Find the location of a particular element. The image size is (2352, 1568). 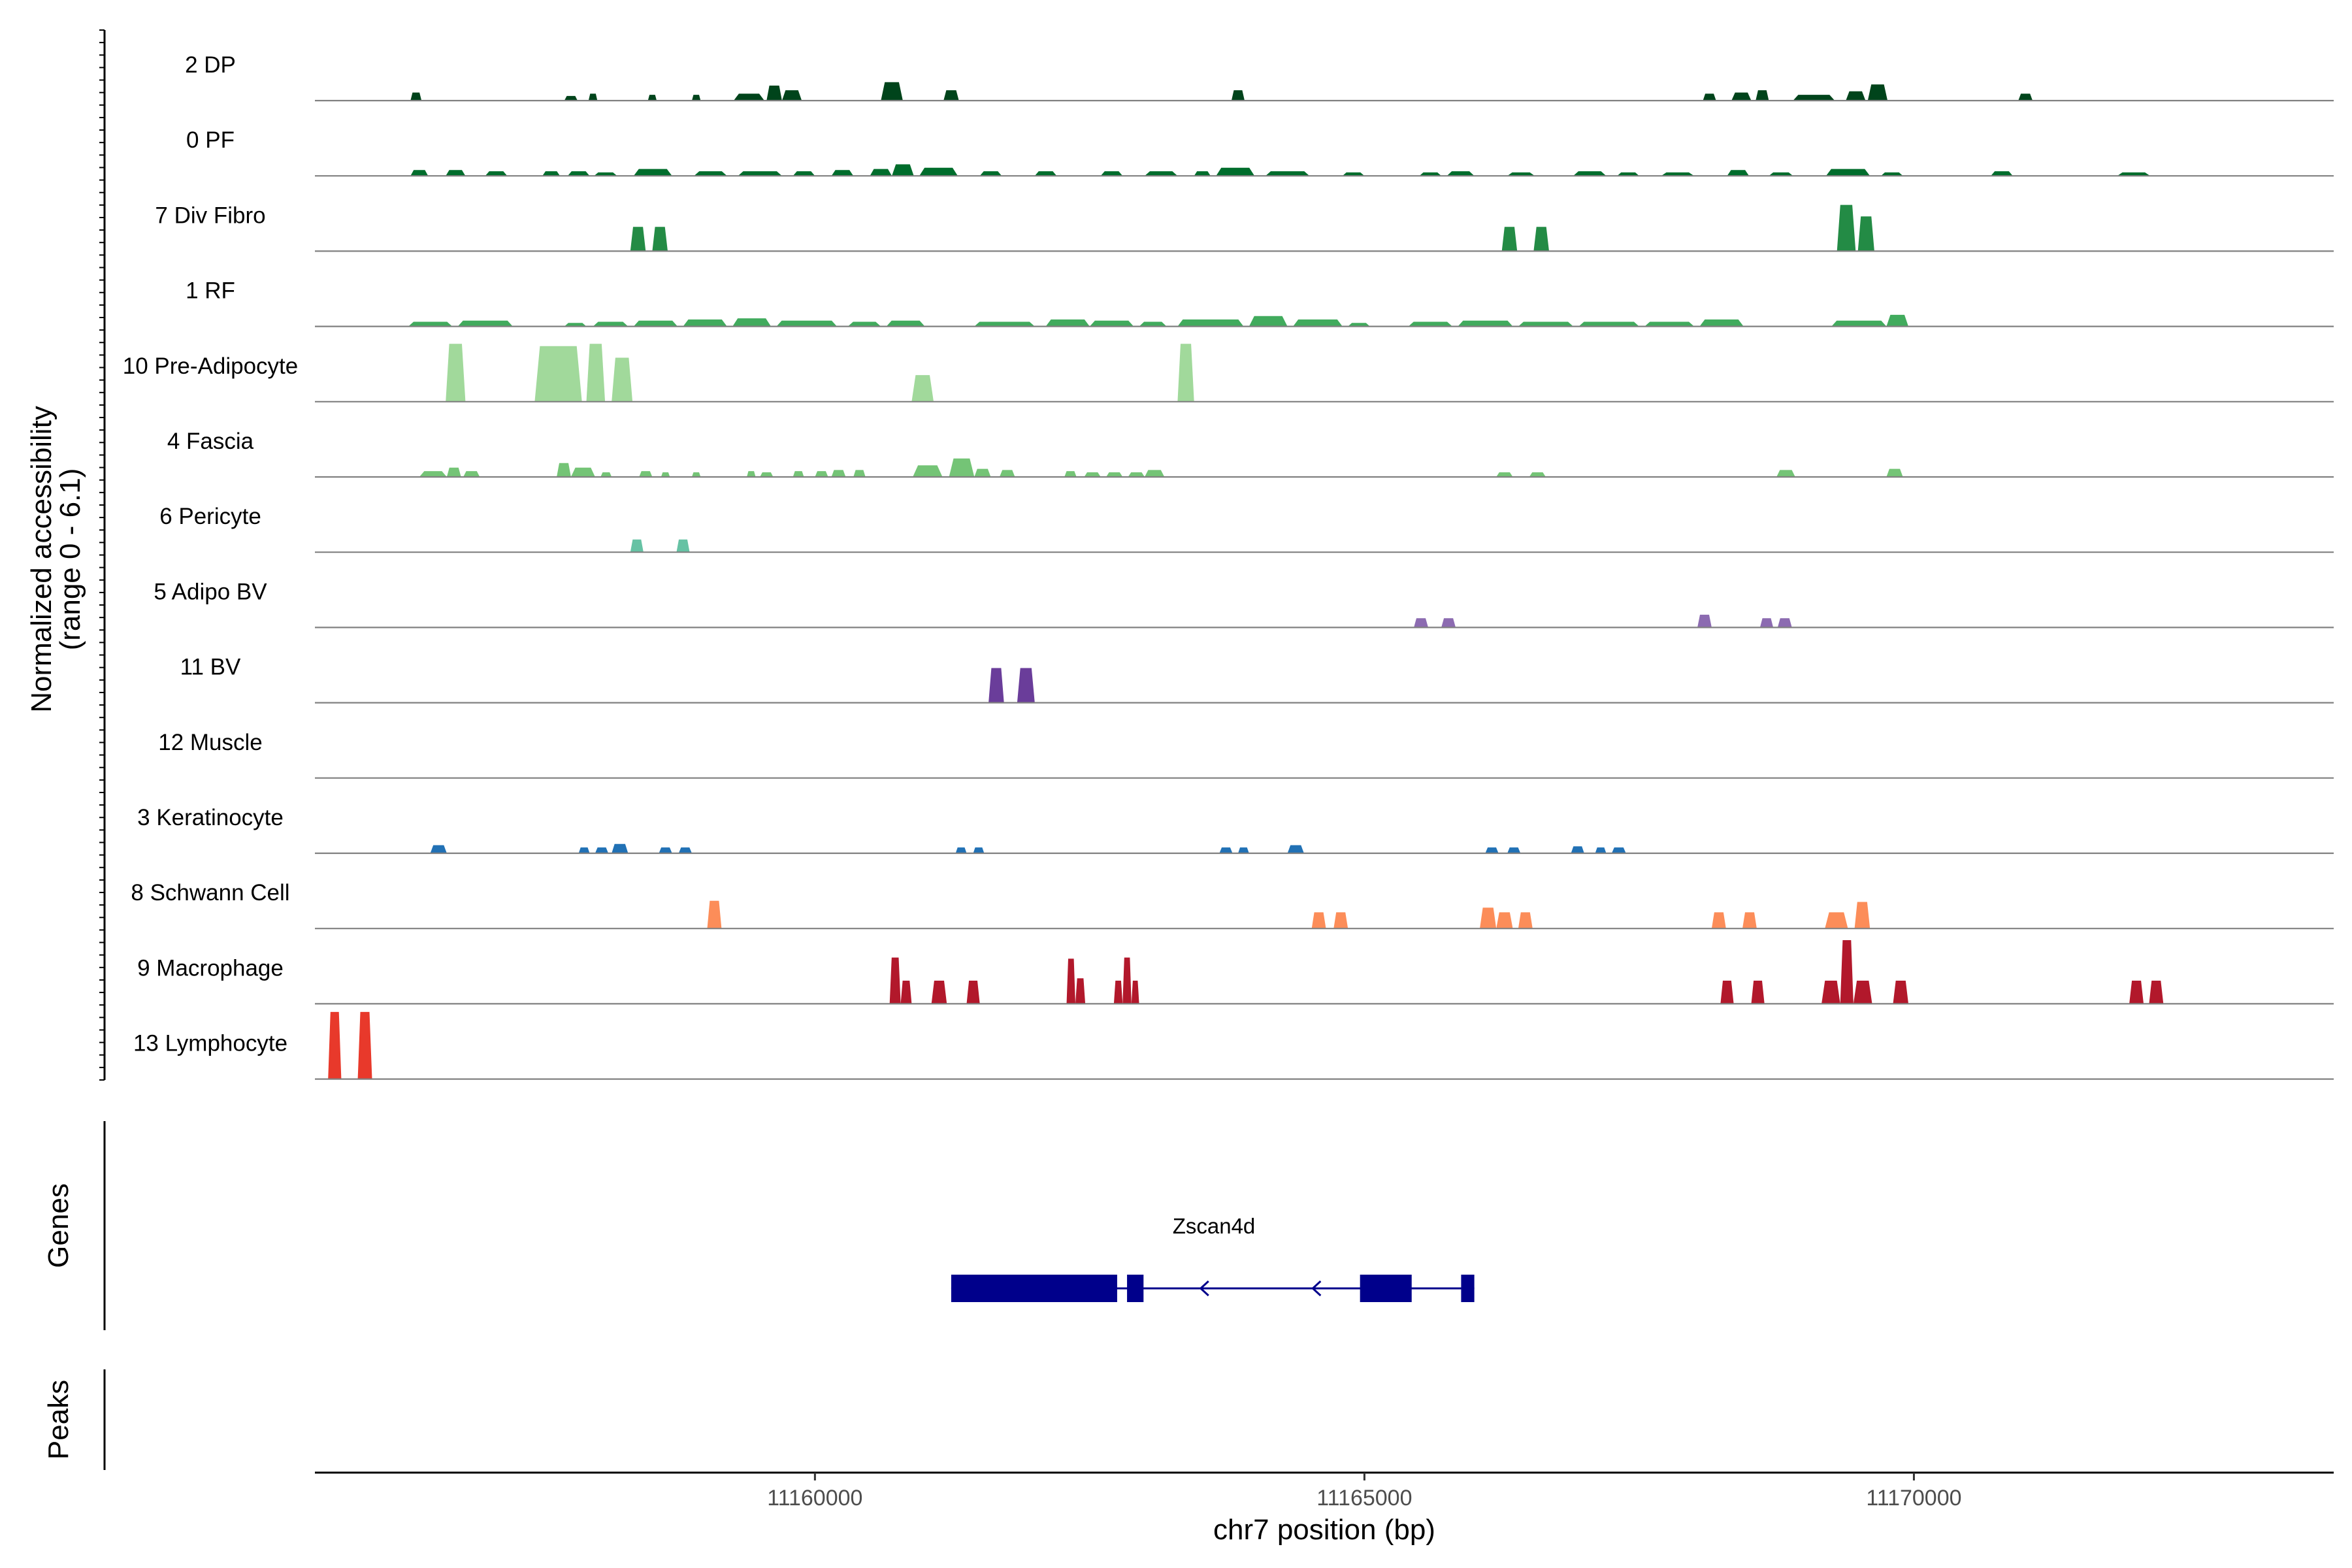

track-label: 6 Pericyte is located at coordinates (210, 516).